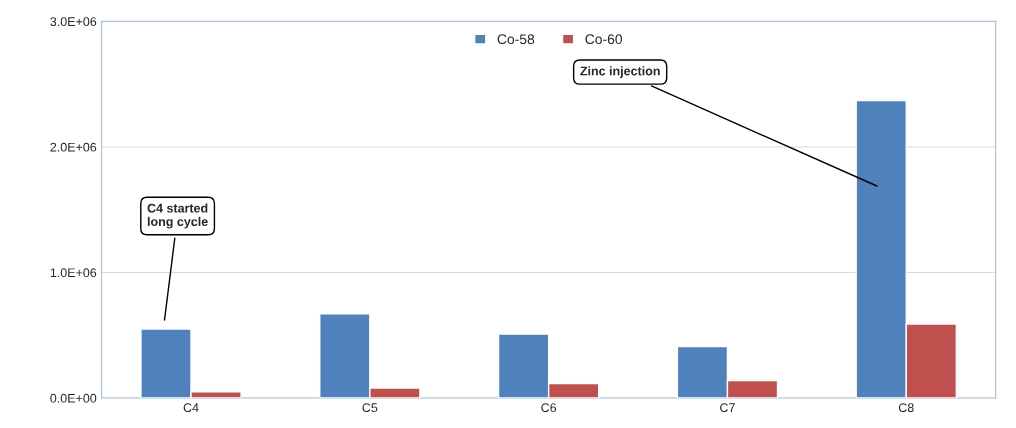 The width and height of the screenshot is (1016, 428). I want to click on y-tick-label: 0.0E+00, so click(73, 398).